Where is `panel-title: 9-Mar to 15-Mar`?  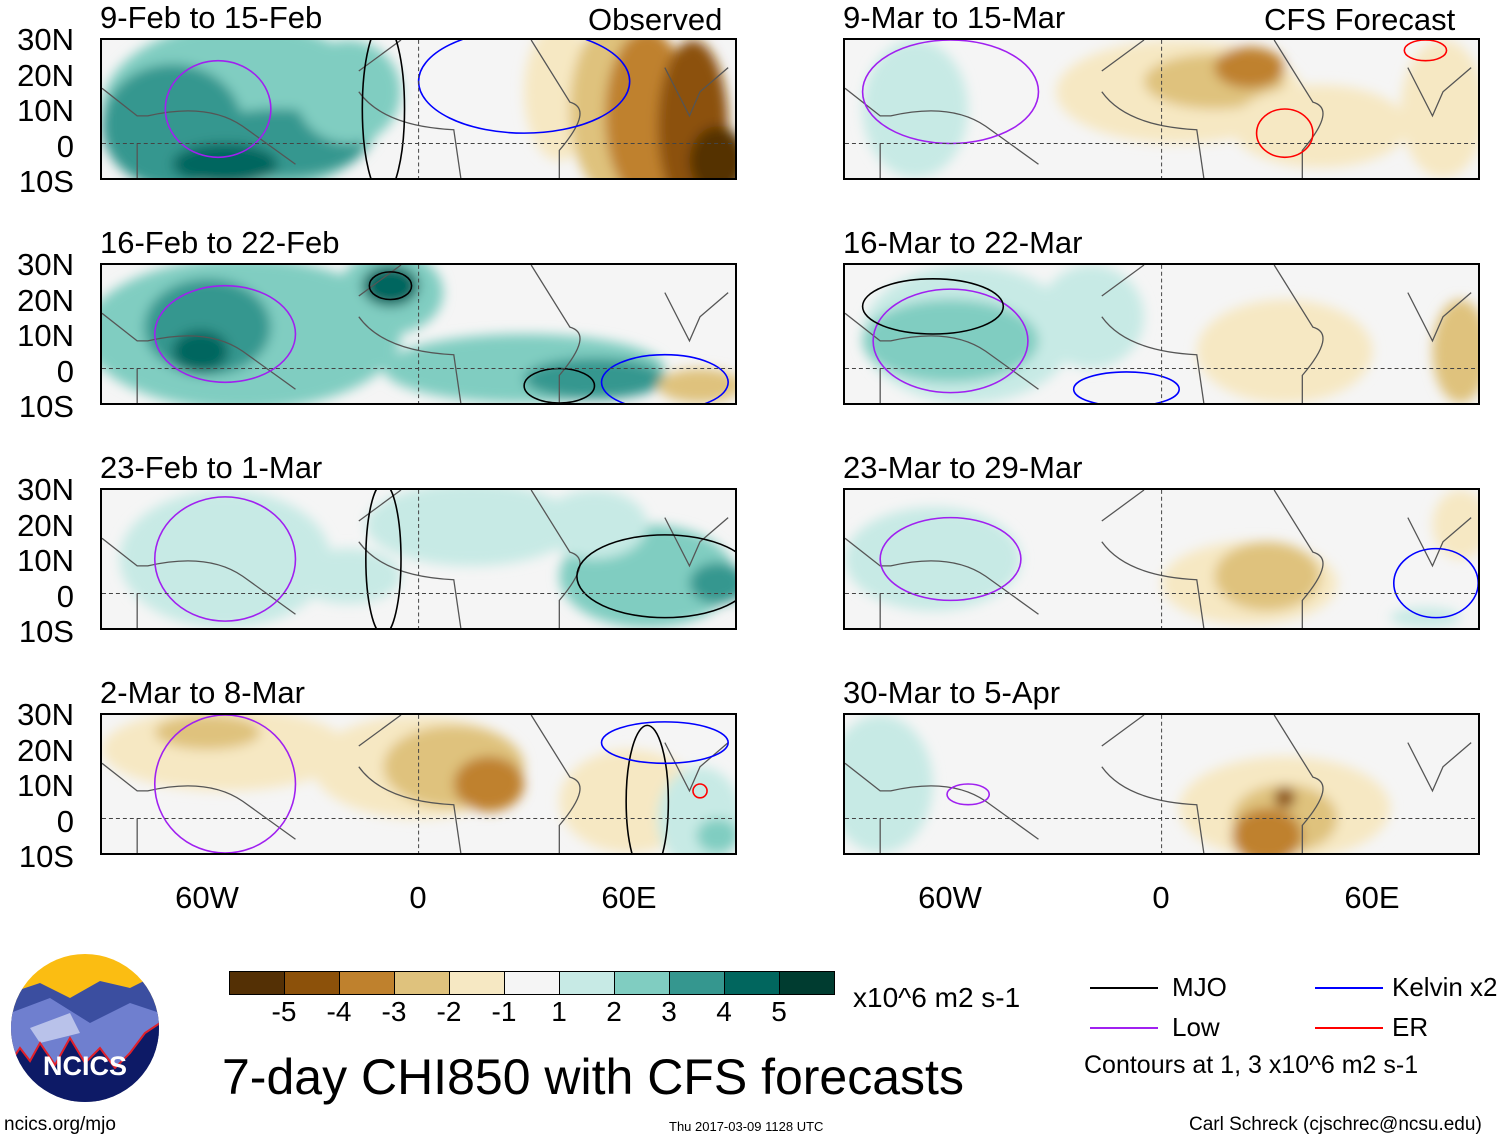 panel-title: 9-Mar to 15-Mar is located at coordinates (954, 17).